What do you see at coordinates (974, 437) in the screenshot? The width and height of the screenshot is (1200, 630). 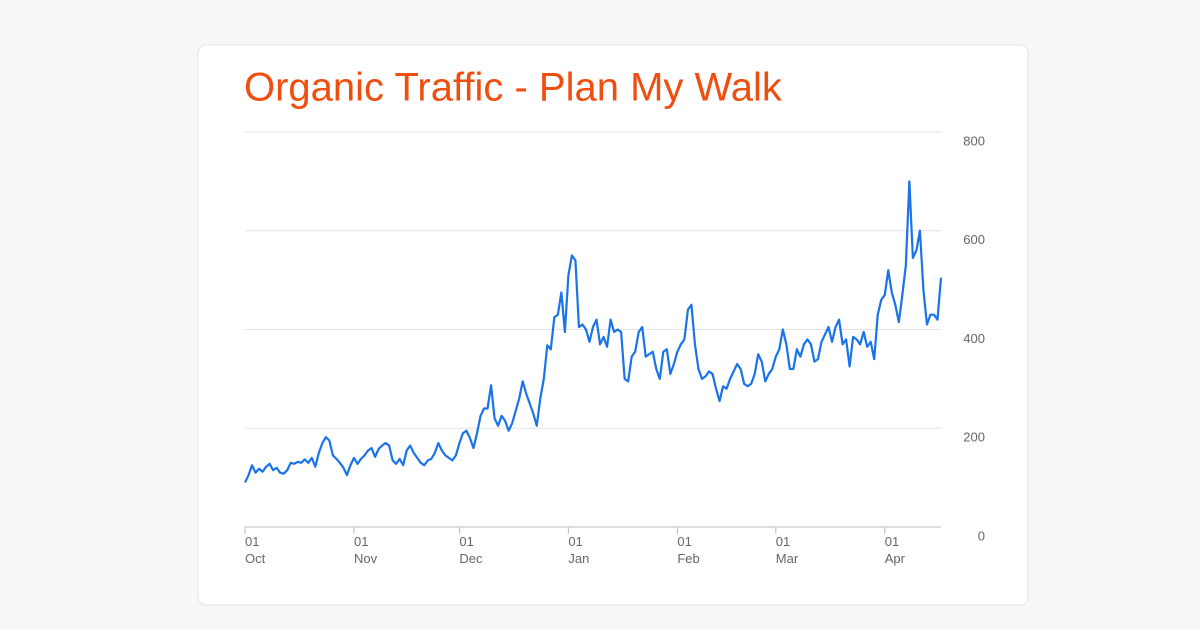 I see `y-tick-label: 200` at bounding box center [974, 437].